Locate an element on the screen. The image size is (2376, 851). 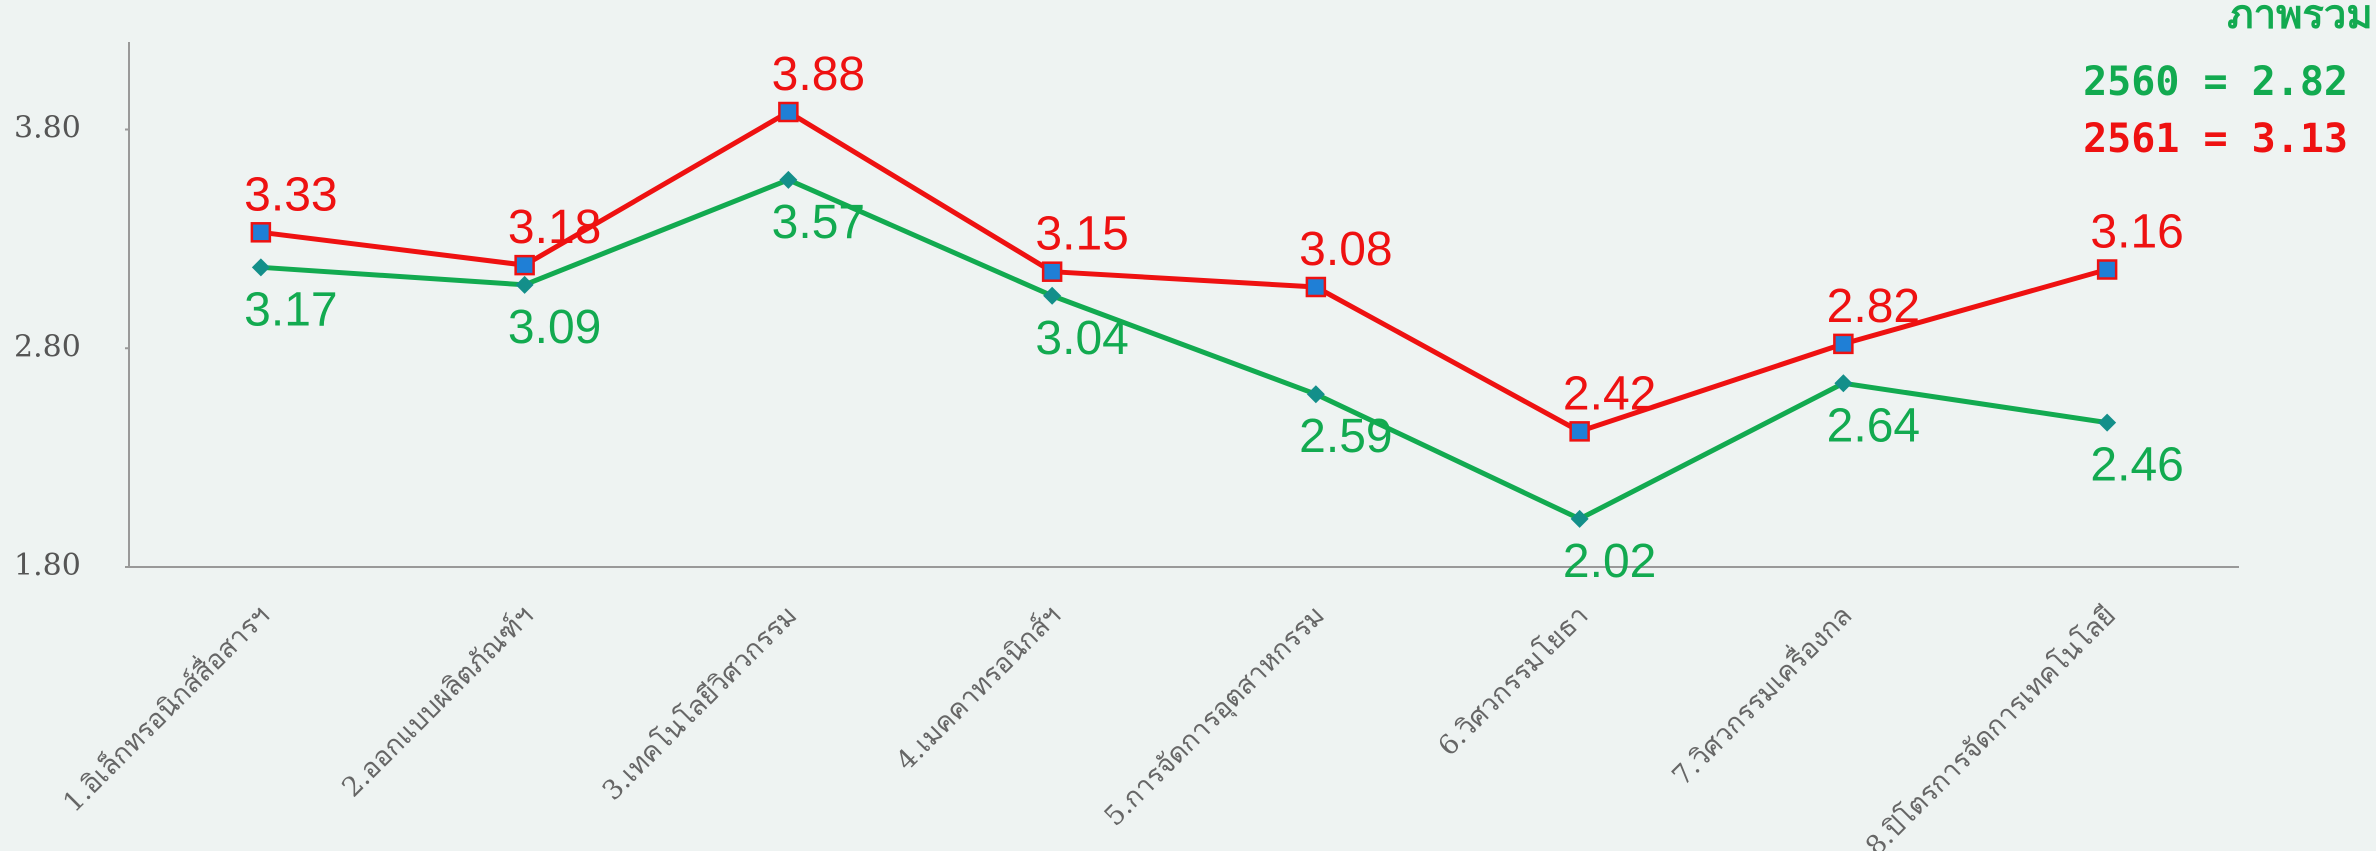
y-tick-label: 2.80 is located at coordinates (47, 346).